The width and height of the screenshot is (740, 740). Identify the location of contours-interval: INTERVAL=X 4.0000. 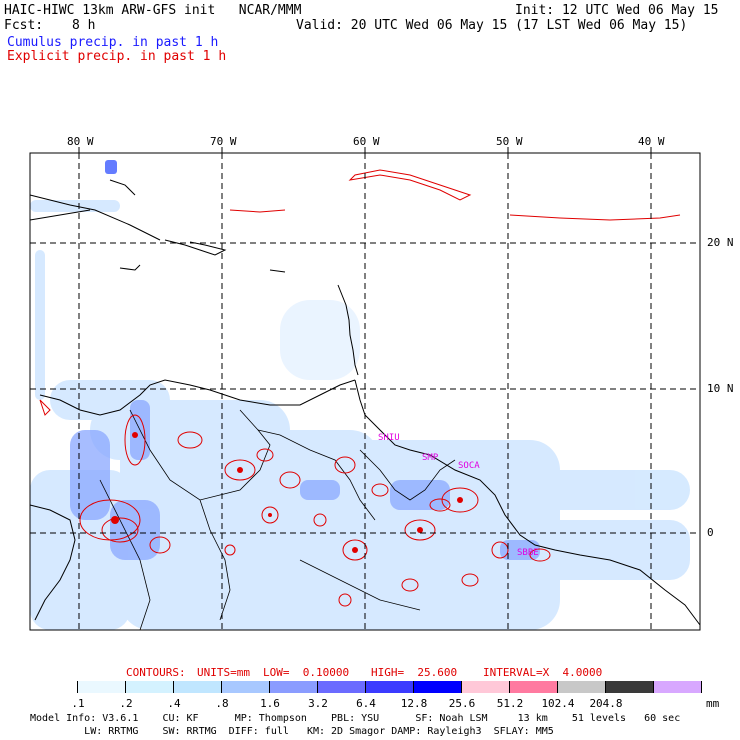
(543, 672).